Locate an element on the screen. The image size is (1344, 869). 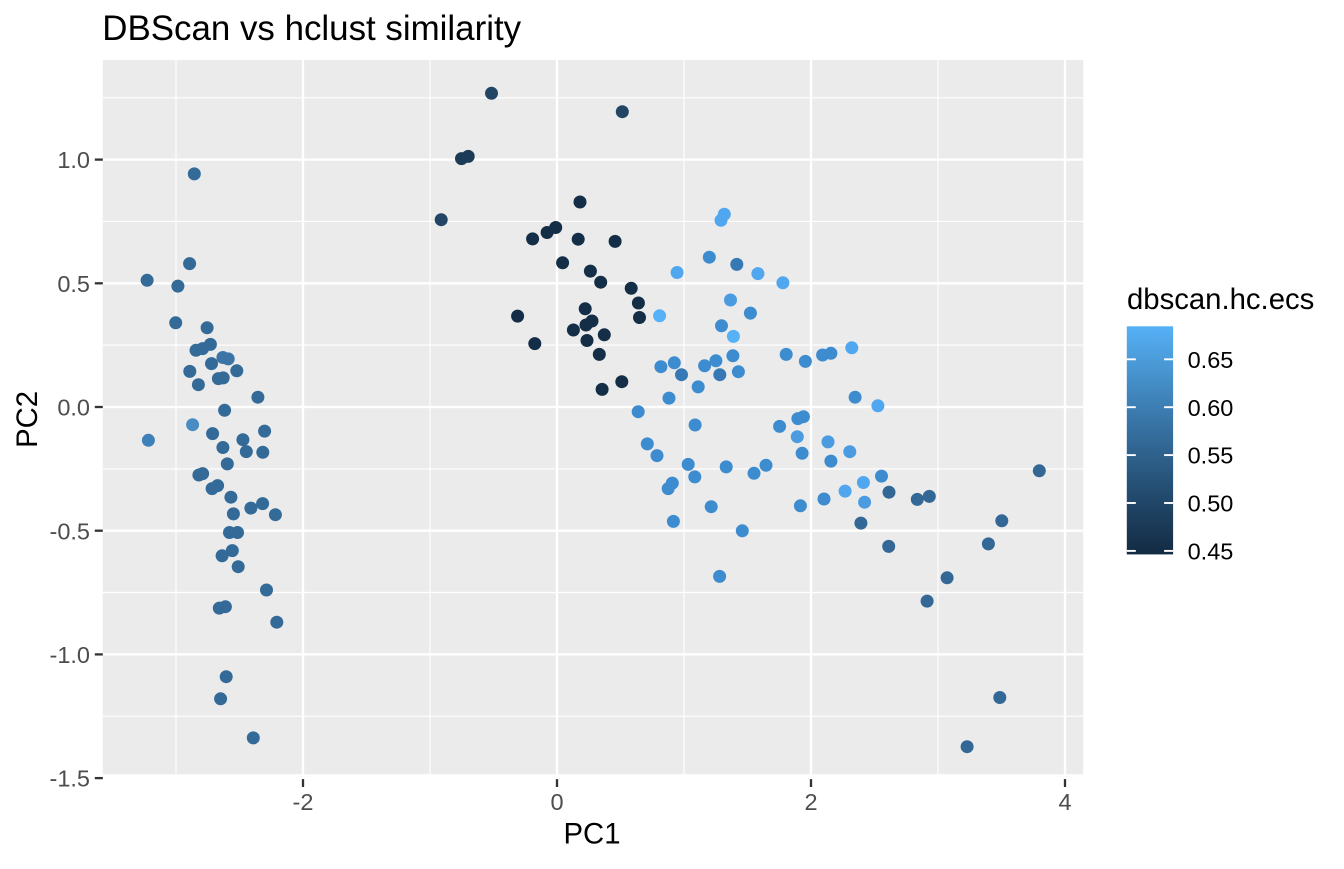
svg-text: 0.45 is located at coordinates (1211, 552).